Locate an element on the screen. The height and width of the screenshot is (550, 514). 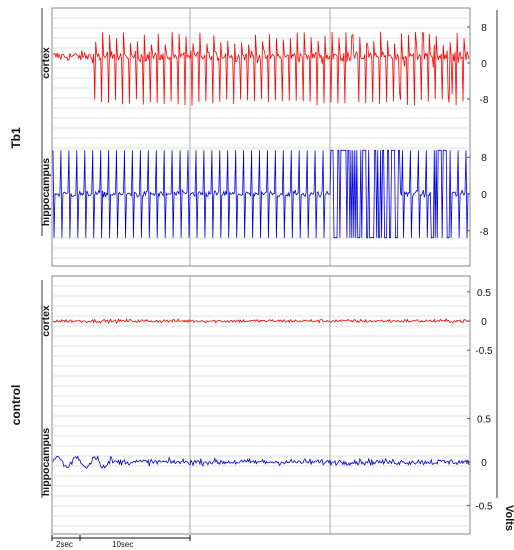
time-scale-bar: 2sec 10sec is located at coordinates (121, 542).